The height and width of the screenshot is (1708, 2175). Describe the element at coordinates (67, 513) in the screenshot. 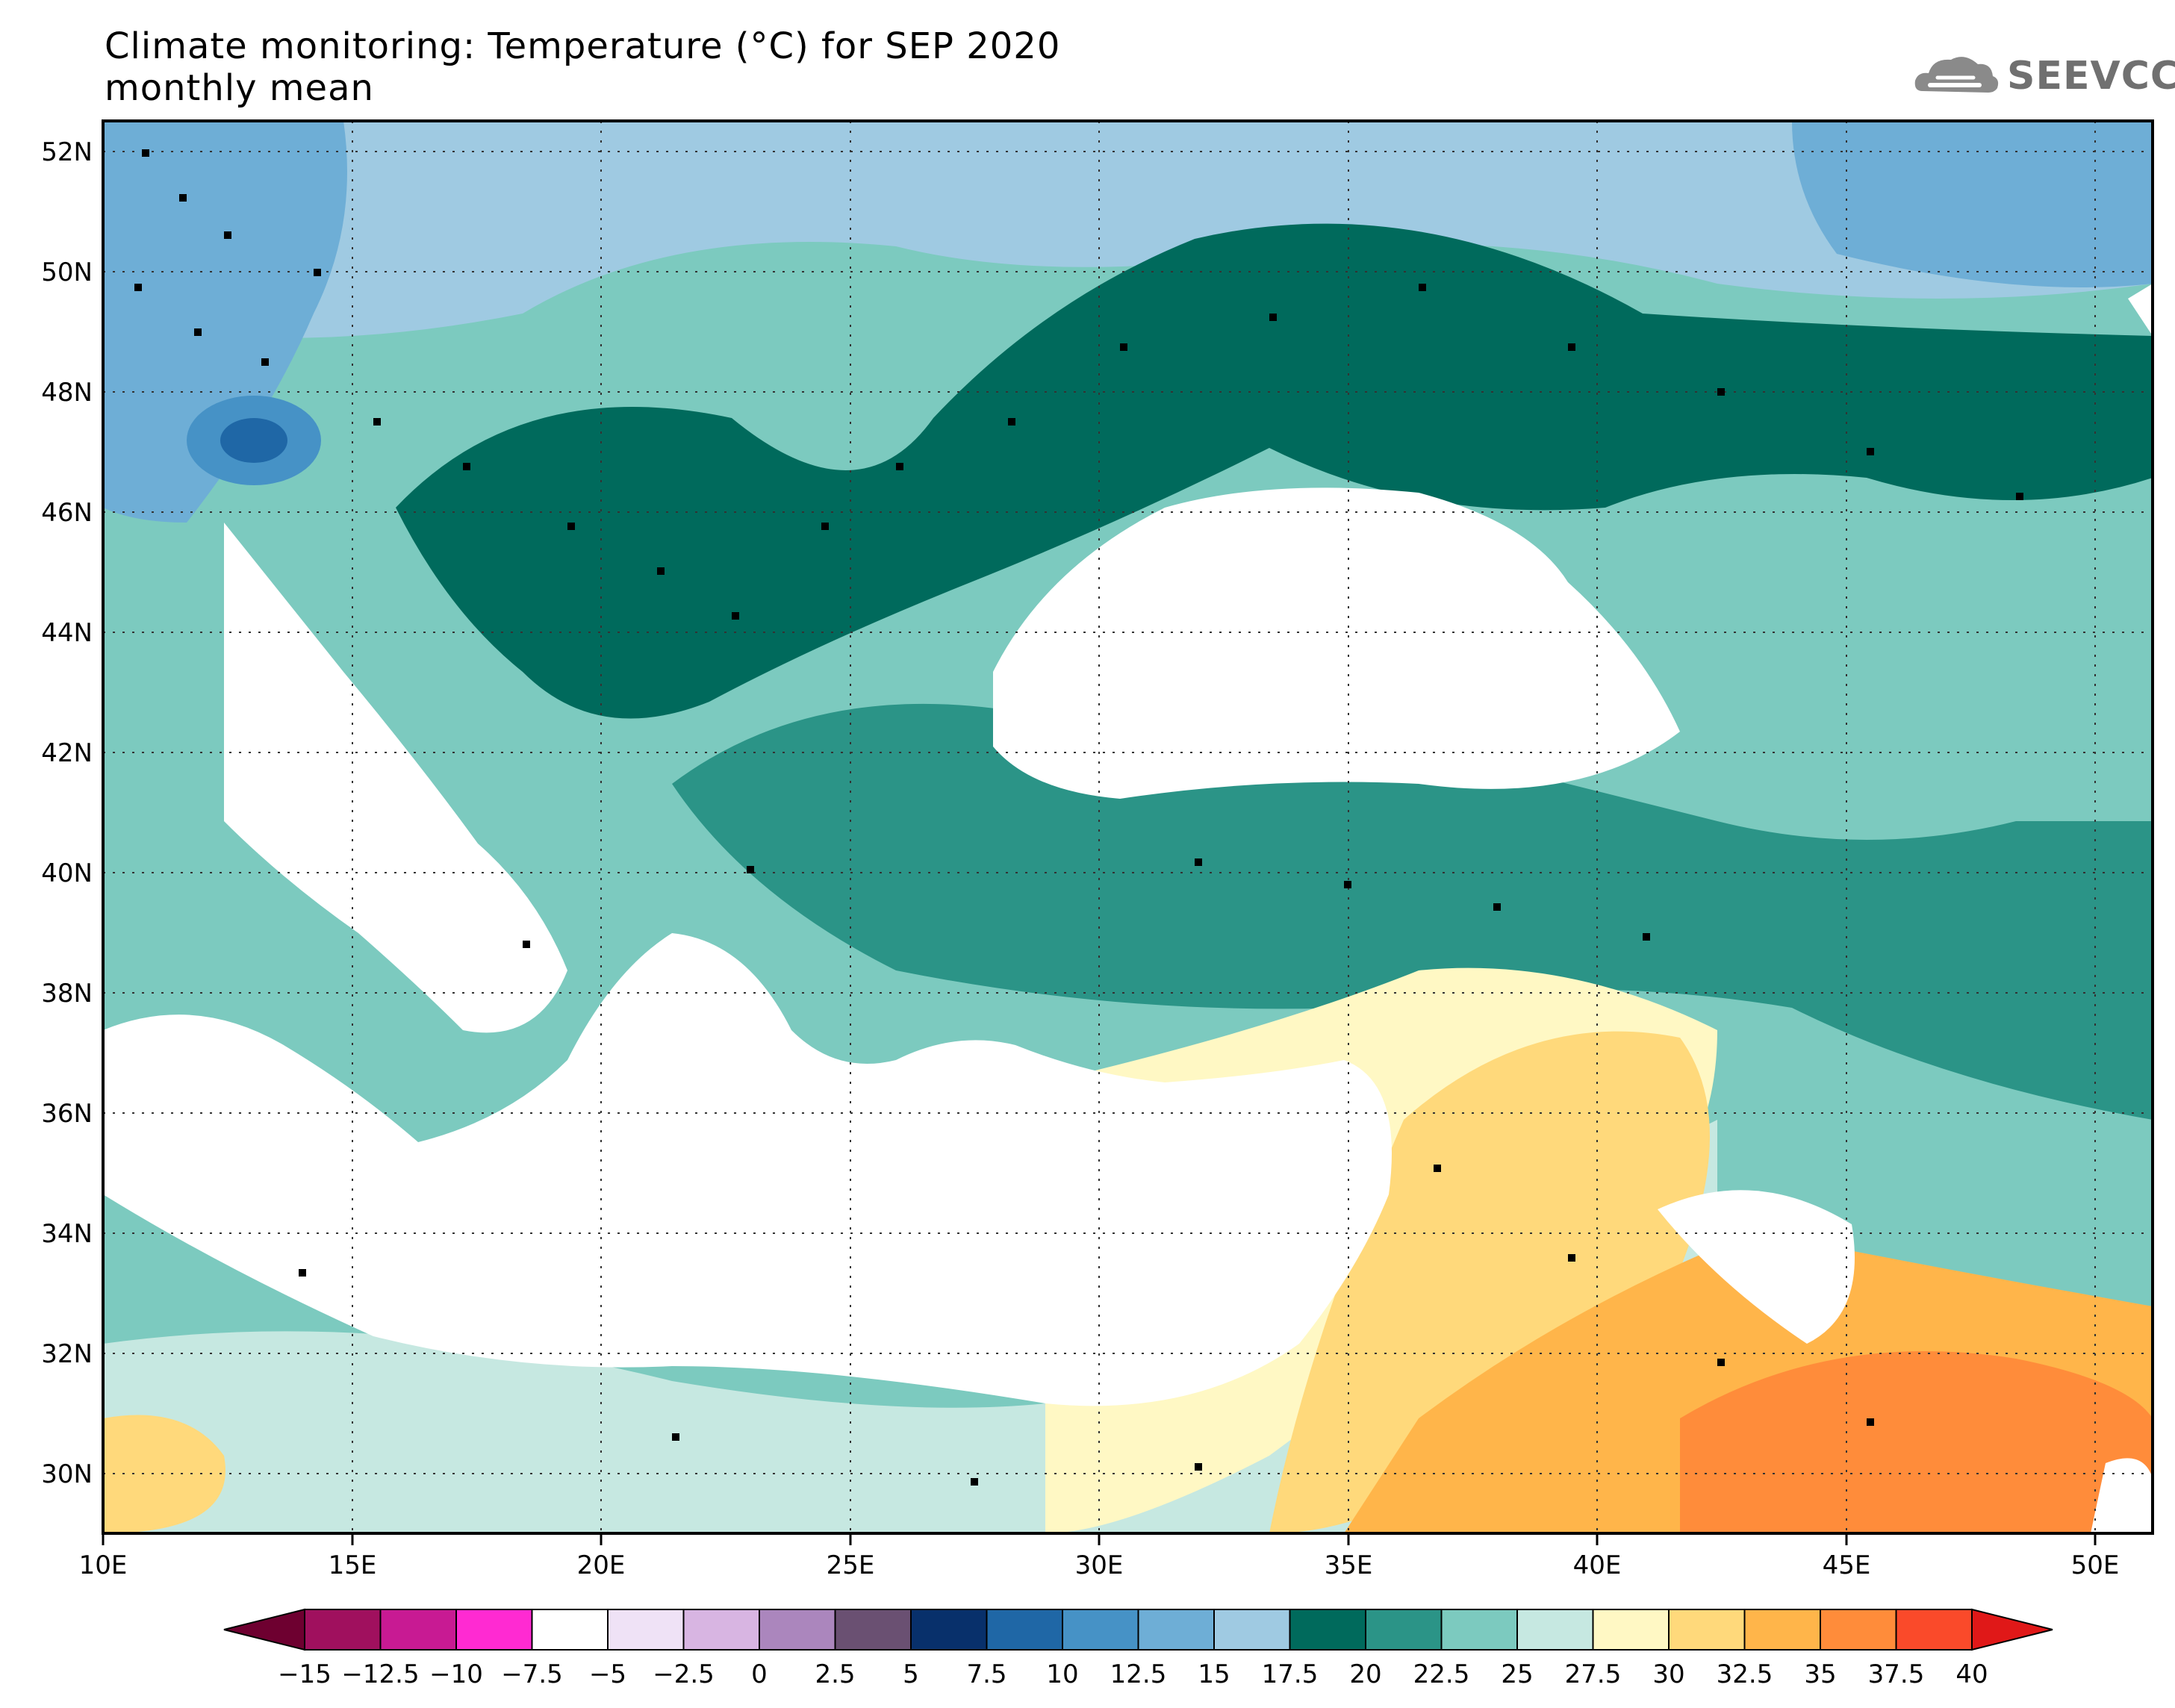

I see `lat-tick-label: 46N` at that location.